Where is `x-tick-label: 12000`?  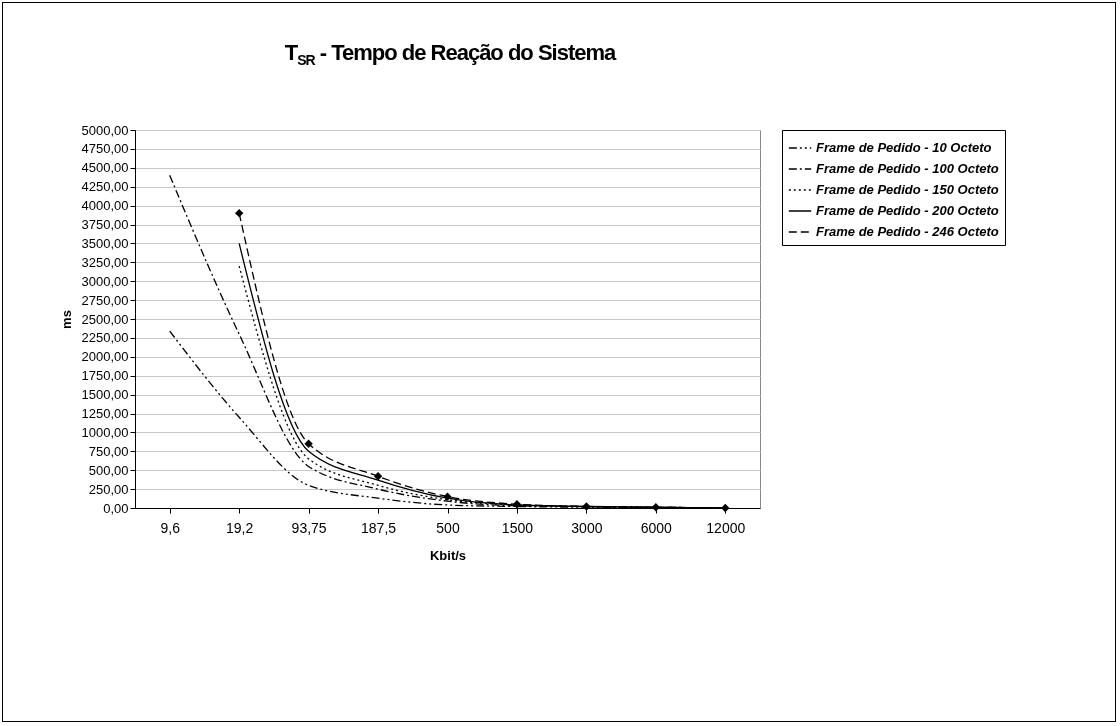
x-tick-label: 12000 is located at coordinates (726, 527).